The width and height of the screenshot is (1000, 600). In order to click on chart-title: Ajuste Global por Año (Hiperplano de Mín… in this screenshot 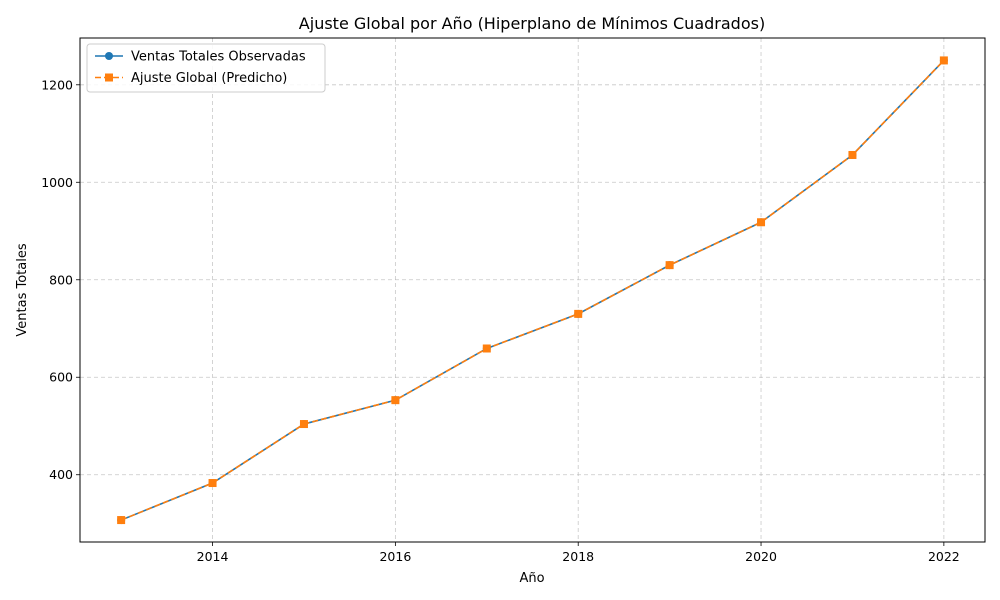, I will do `click(532, 23)`.